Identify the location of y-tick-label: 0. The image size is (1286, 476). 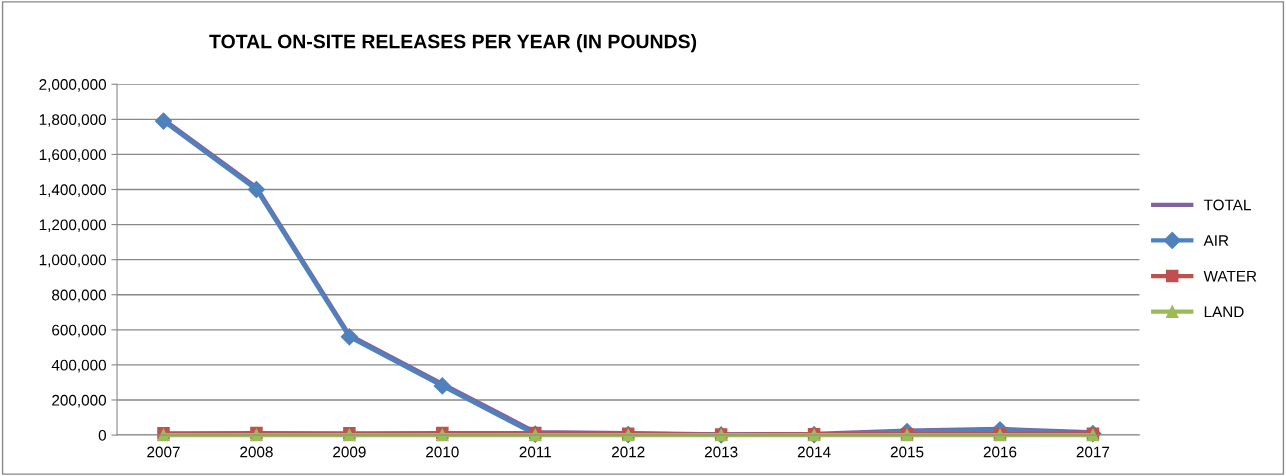
(102, 435).